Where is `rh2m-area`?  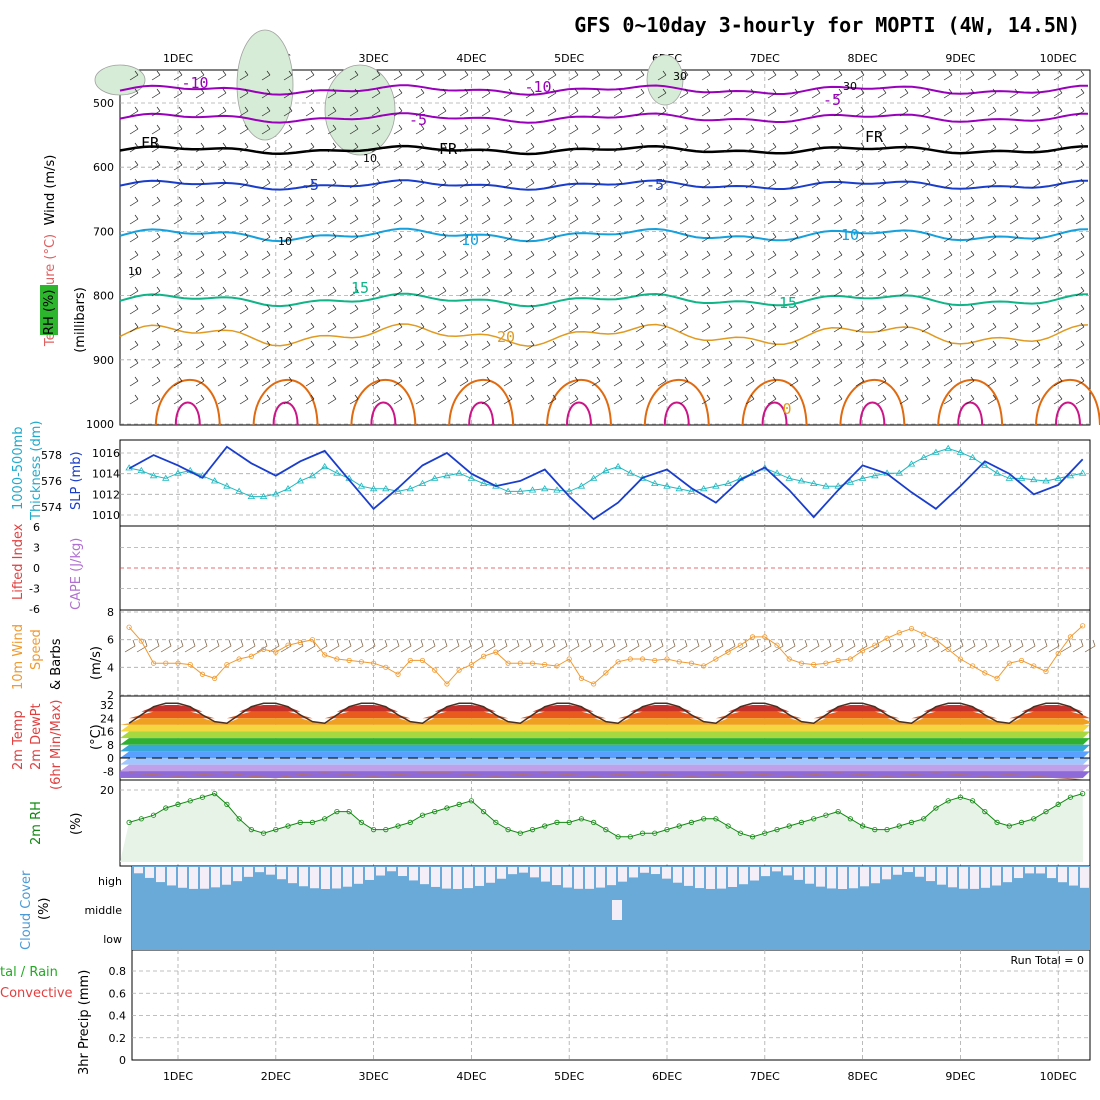
rh2m-area is located at coordinates (601, 827).